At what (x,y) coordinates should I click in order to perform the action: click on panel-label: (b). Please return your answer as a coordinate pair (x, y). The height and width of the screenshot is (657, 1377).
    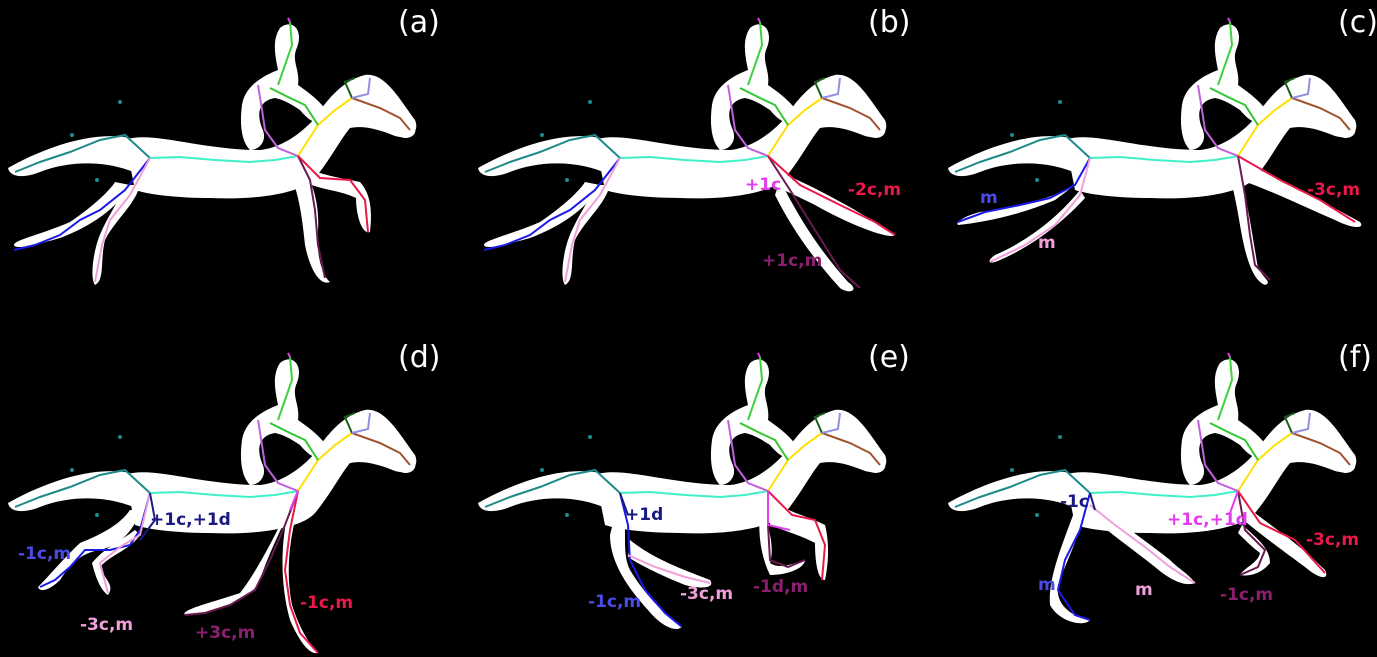
    Looking at the image, I should click on (889, 22).